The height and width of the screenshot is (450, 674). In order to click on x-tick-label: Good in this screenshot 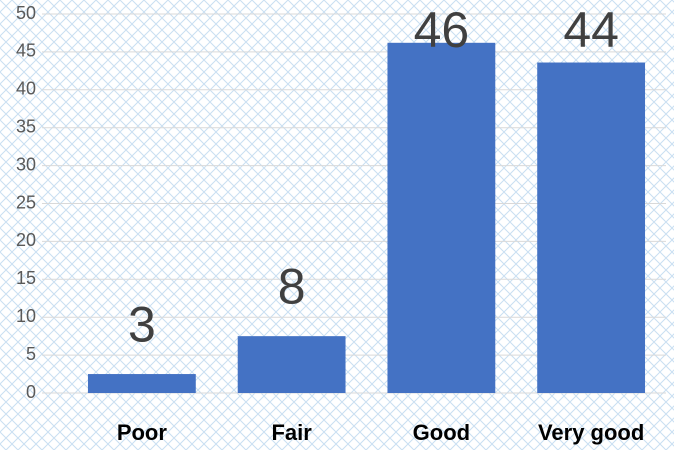, I will do `click(441, 432)`.